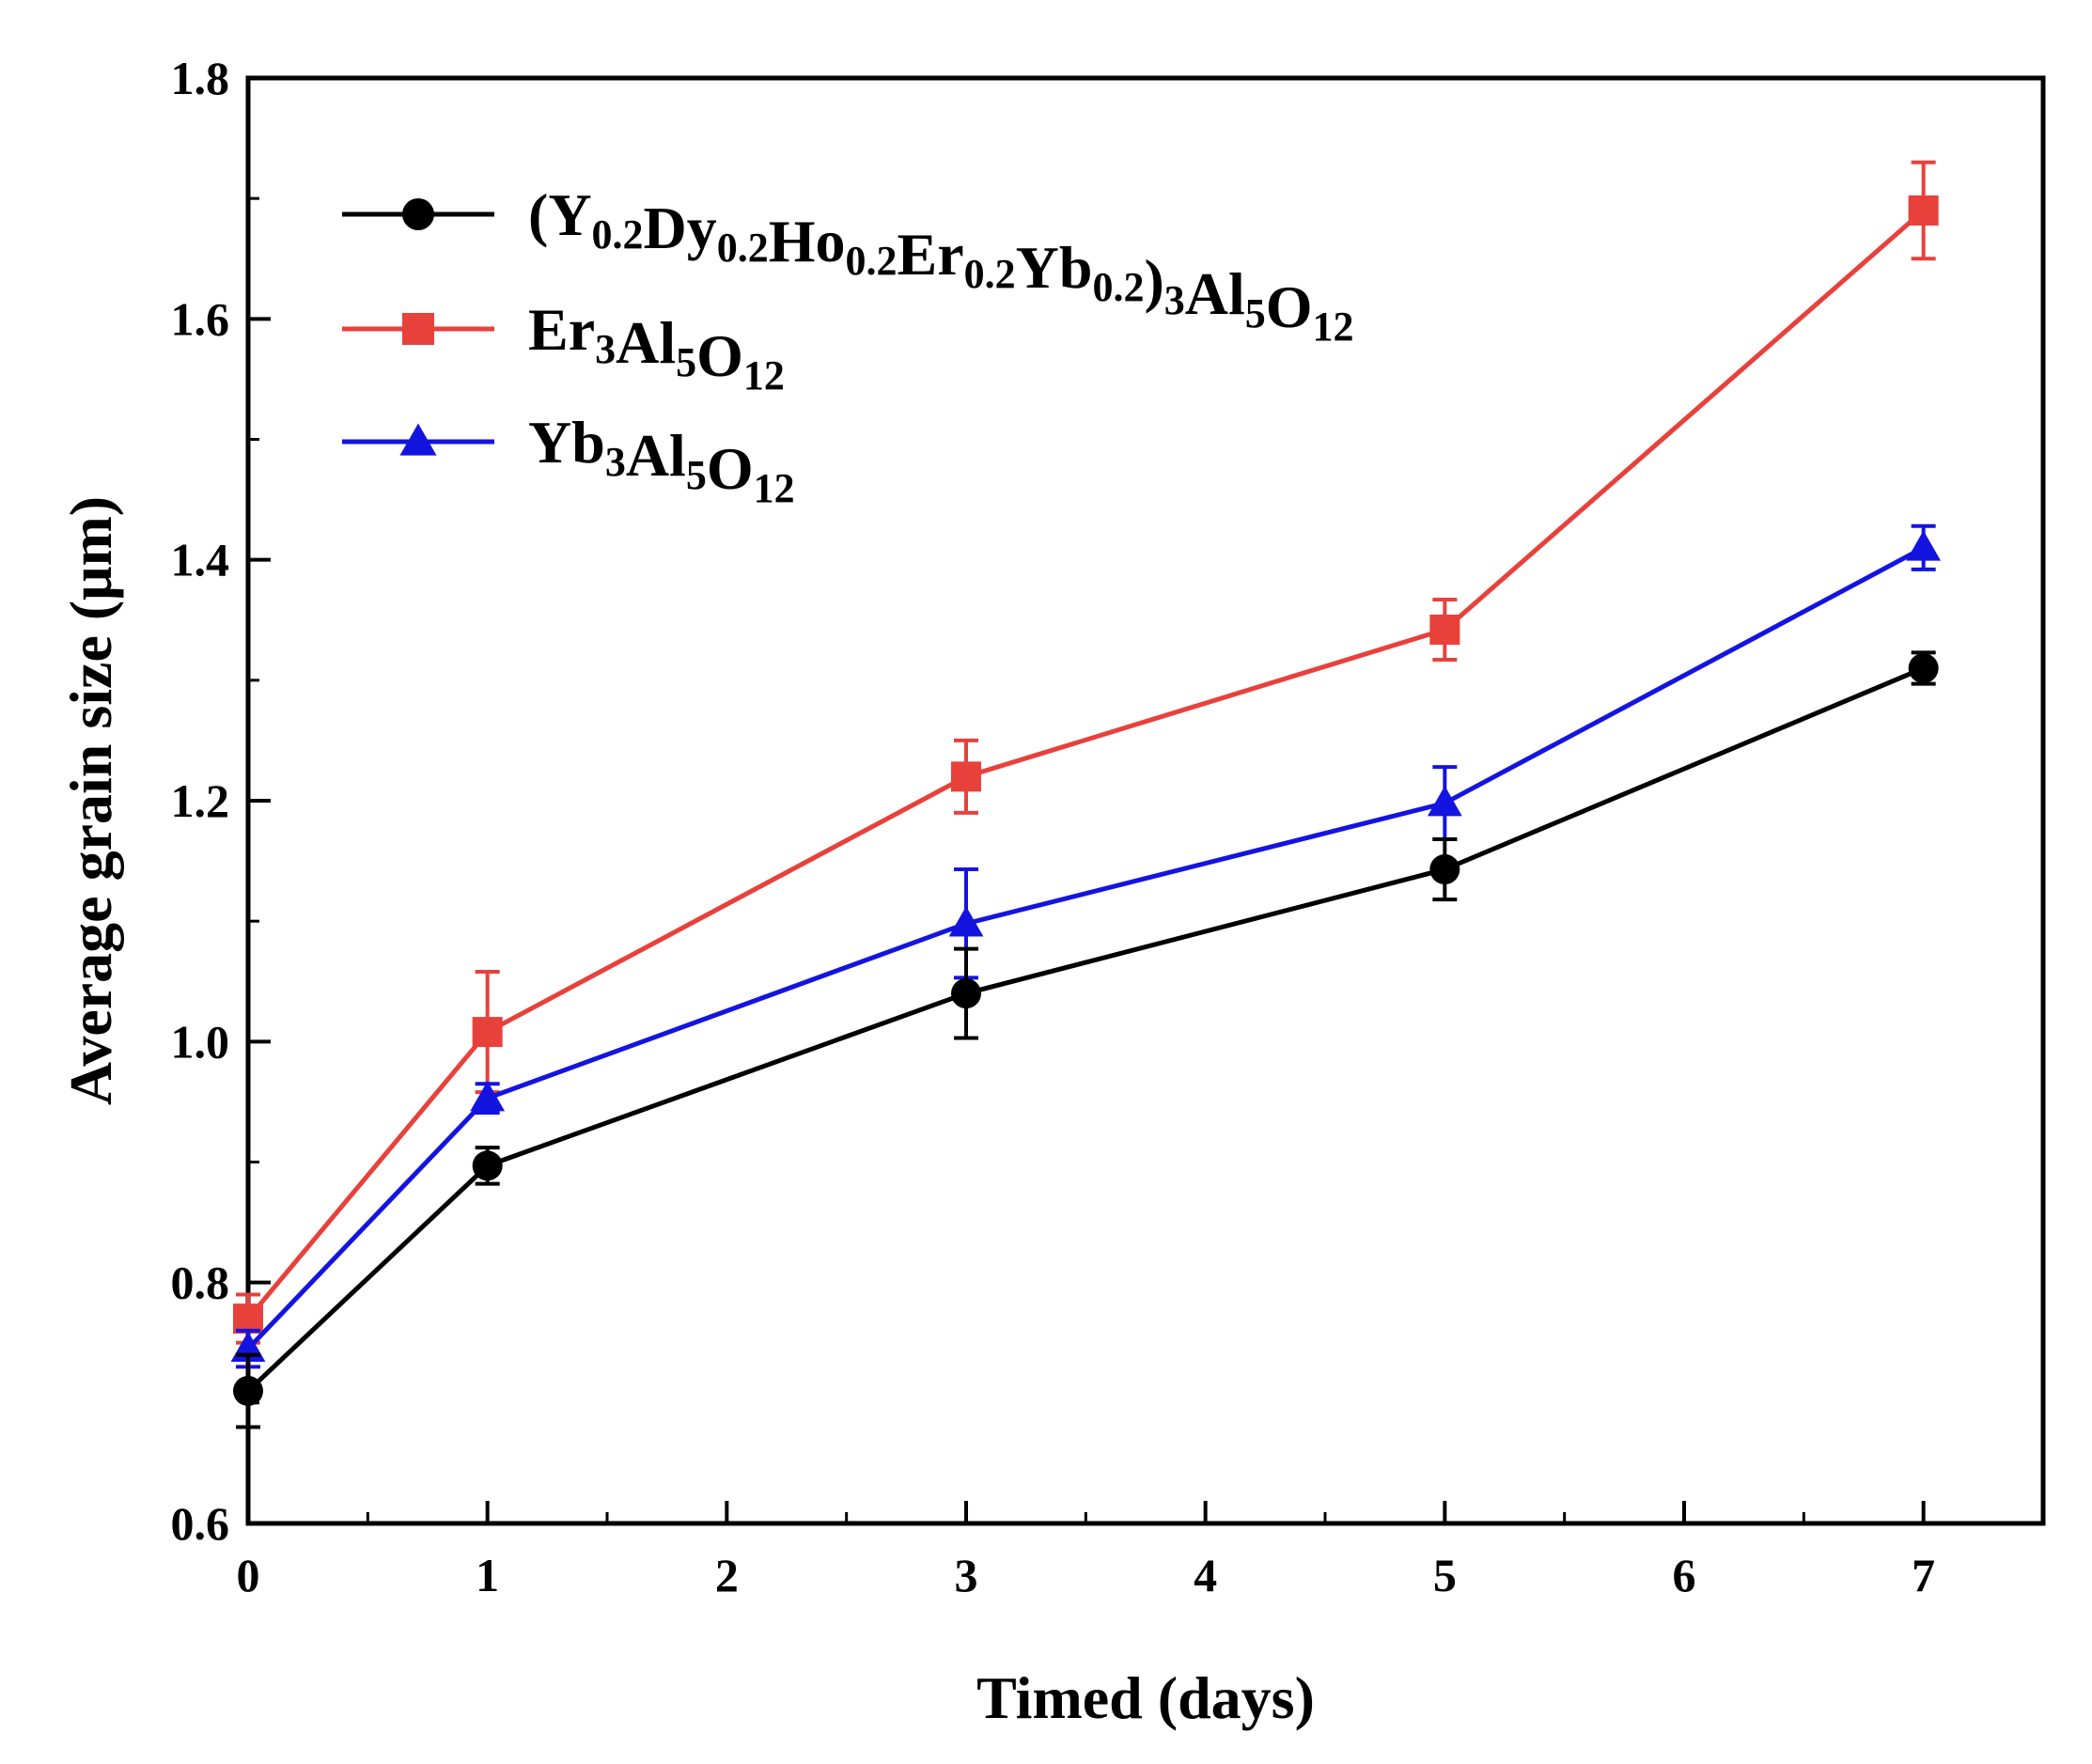 This screenshot has width=2092, height=1764. I want to click on y-tick-label: 0.8, so click(200, 1283).